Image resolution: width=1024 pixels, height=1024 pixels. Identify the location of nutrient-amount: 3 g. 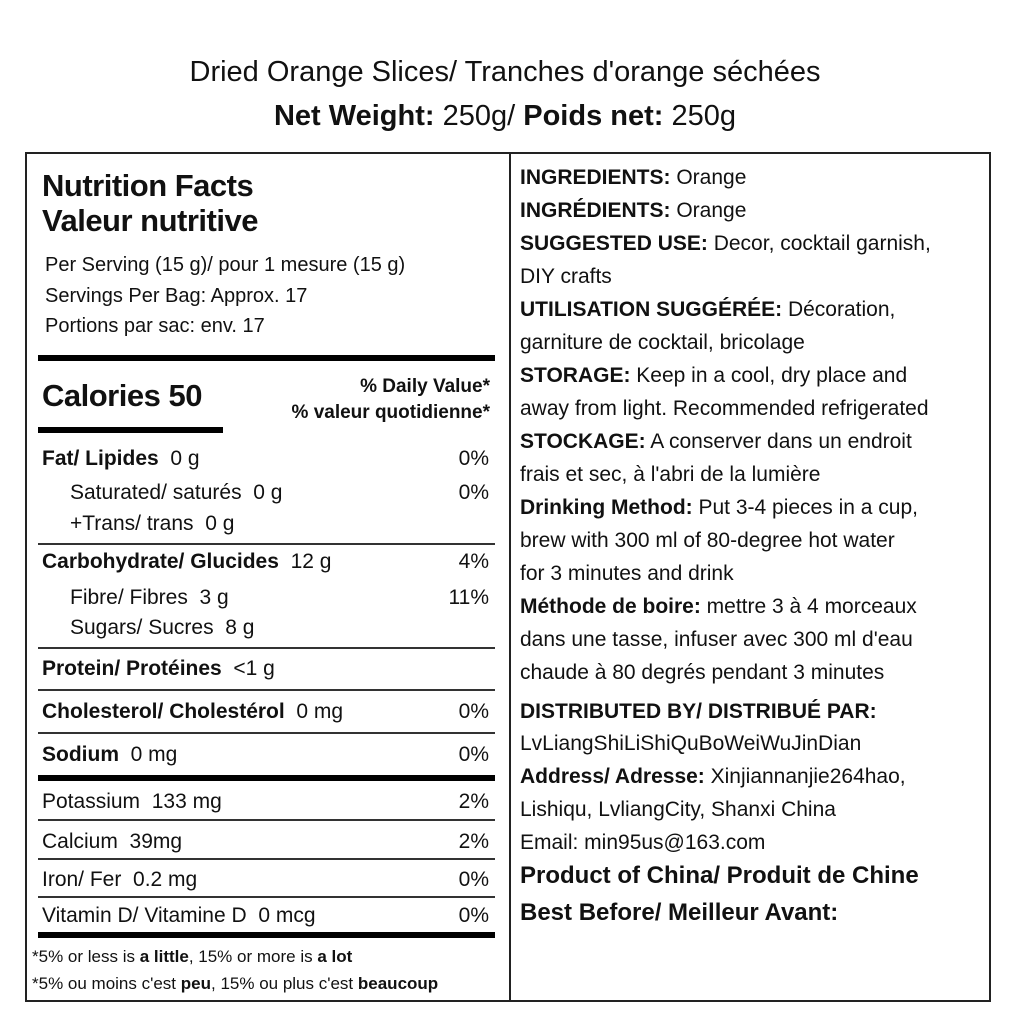
(214, 597).